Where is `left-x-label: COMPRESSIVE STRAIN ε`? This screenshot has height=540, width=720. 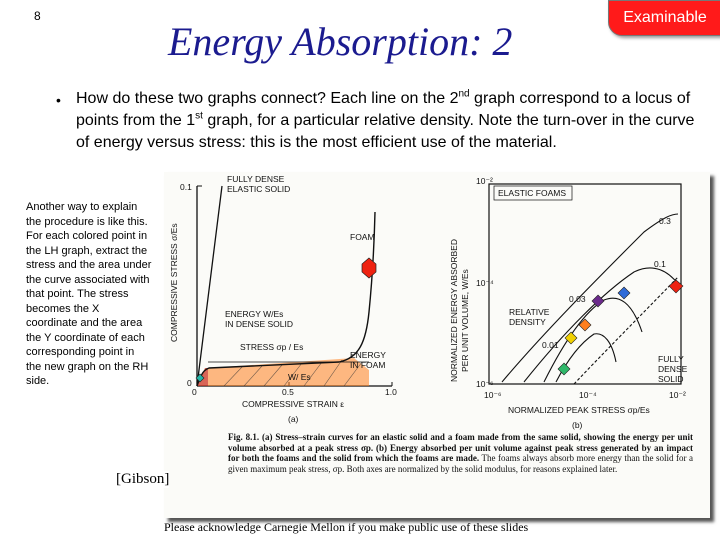 left-x-label: COMPRESSIVE STRAIN ε is located at coordinates (293, 404).